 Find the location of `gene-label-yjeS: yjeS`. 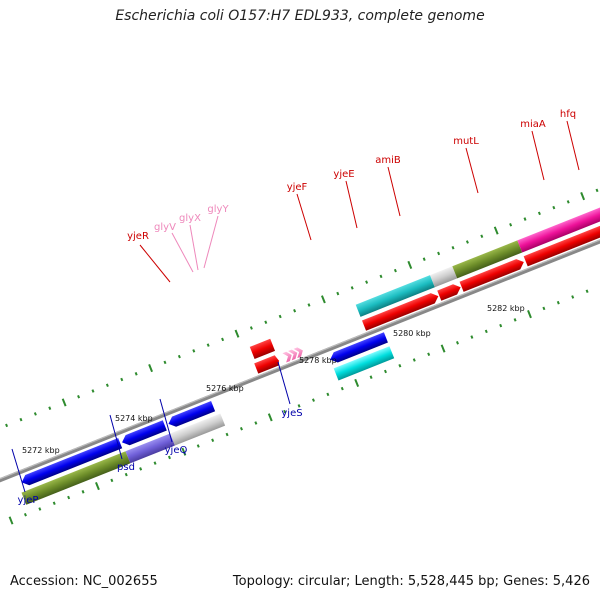

gene-label-yjeS: yjeS is located at coordinates (291, 413).